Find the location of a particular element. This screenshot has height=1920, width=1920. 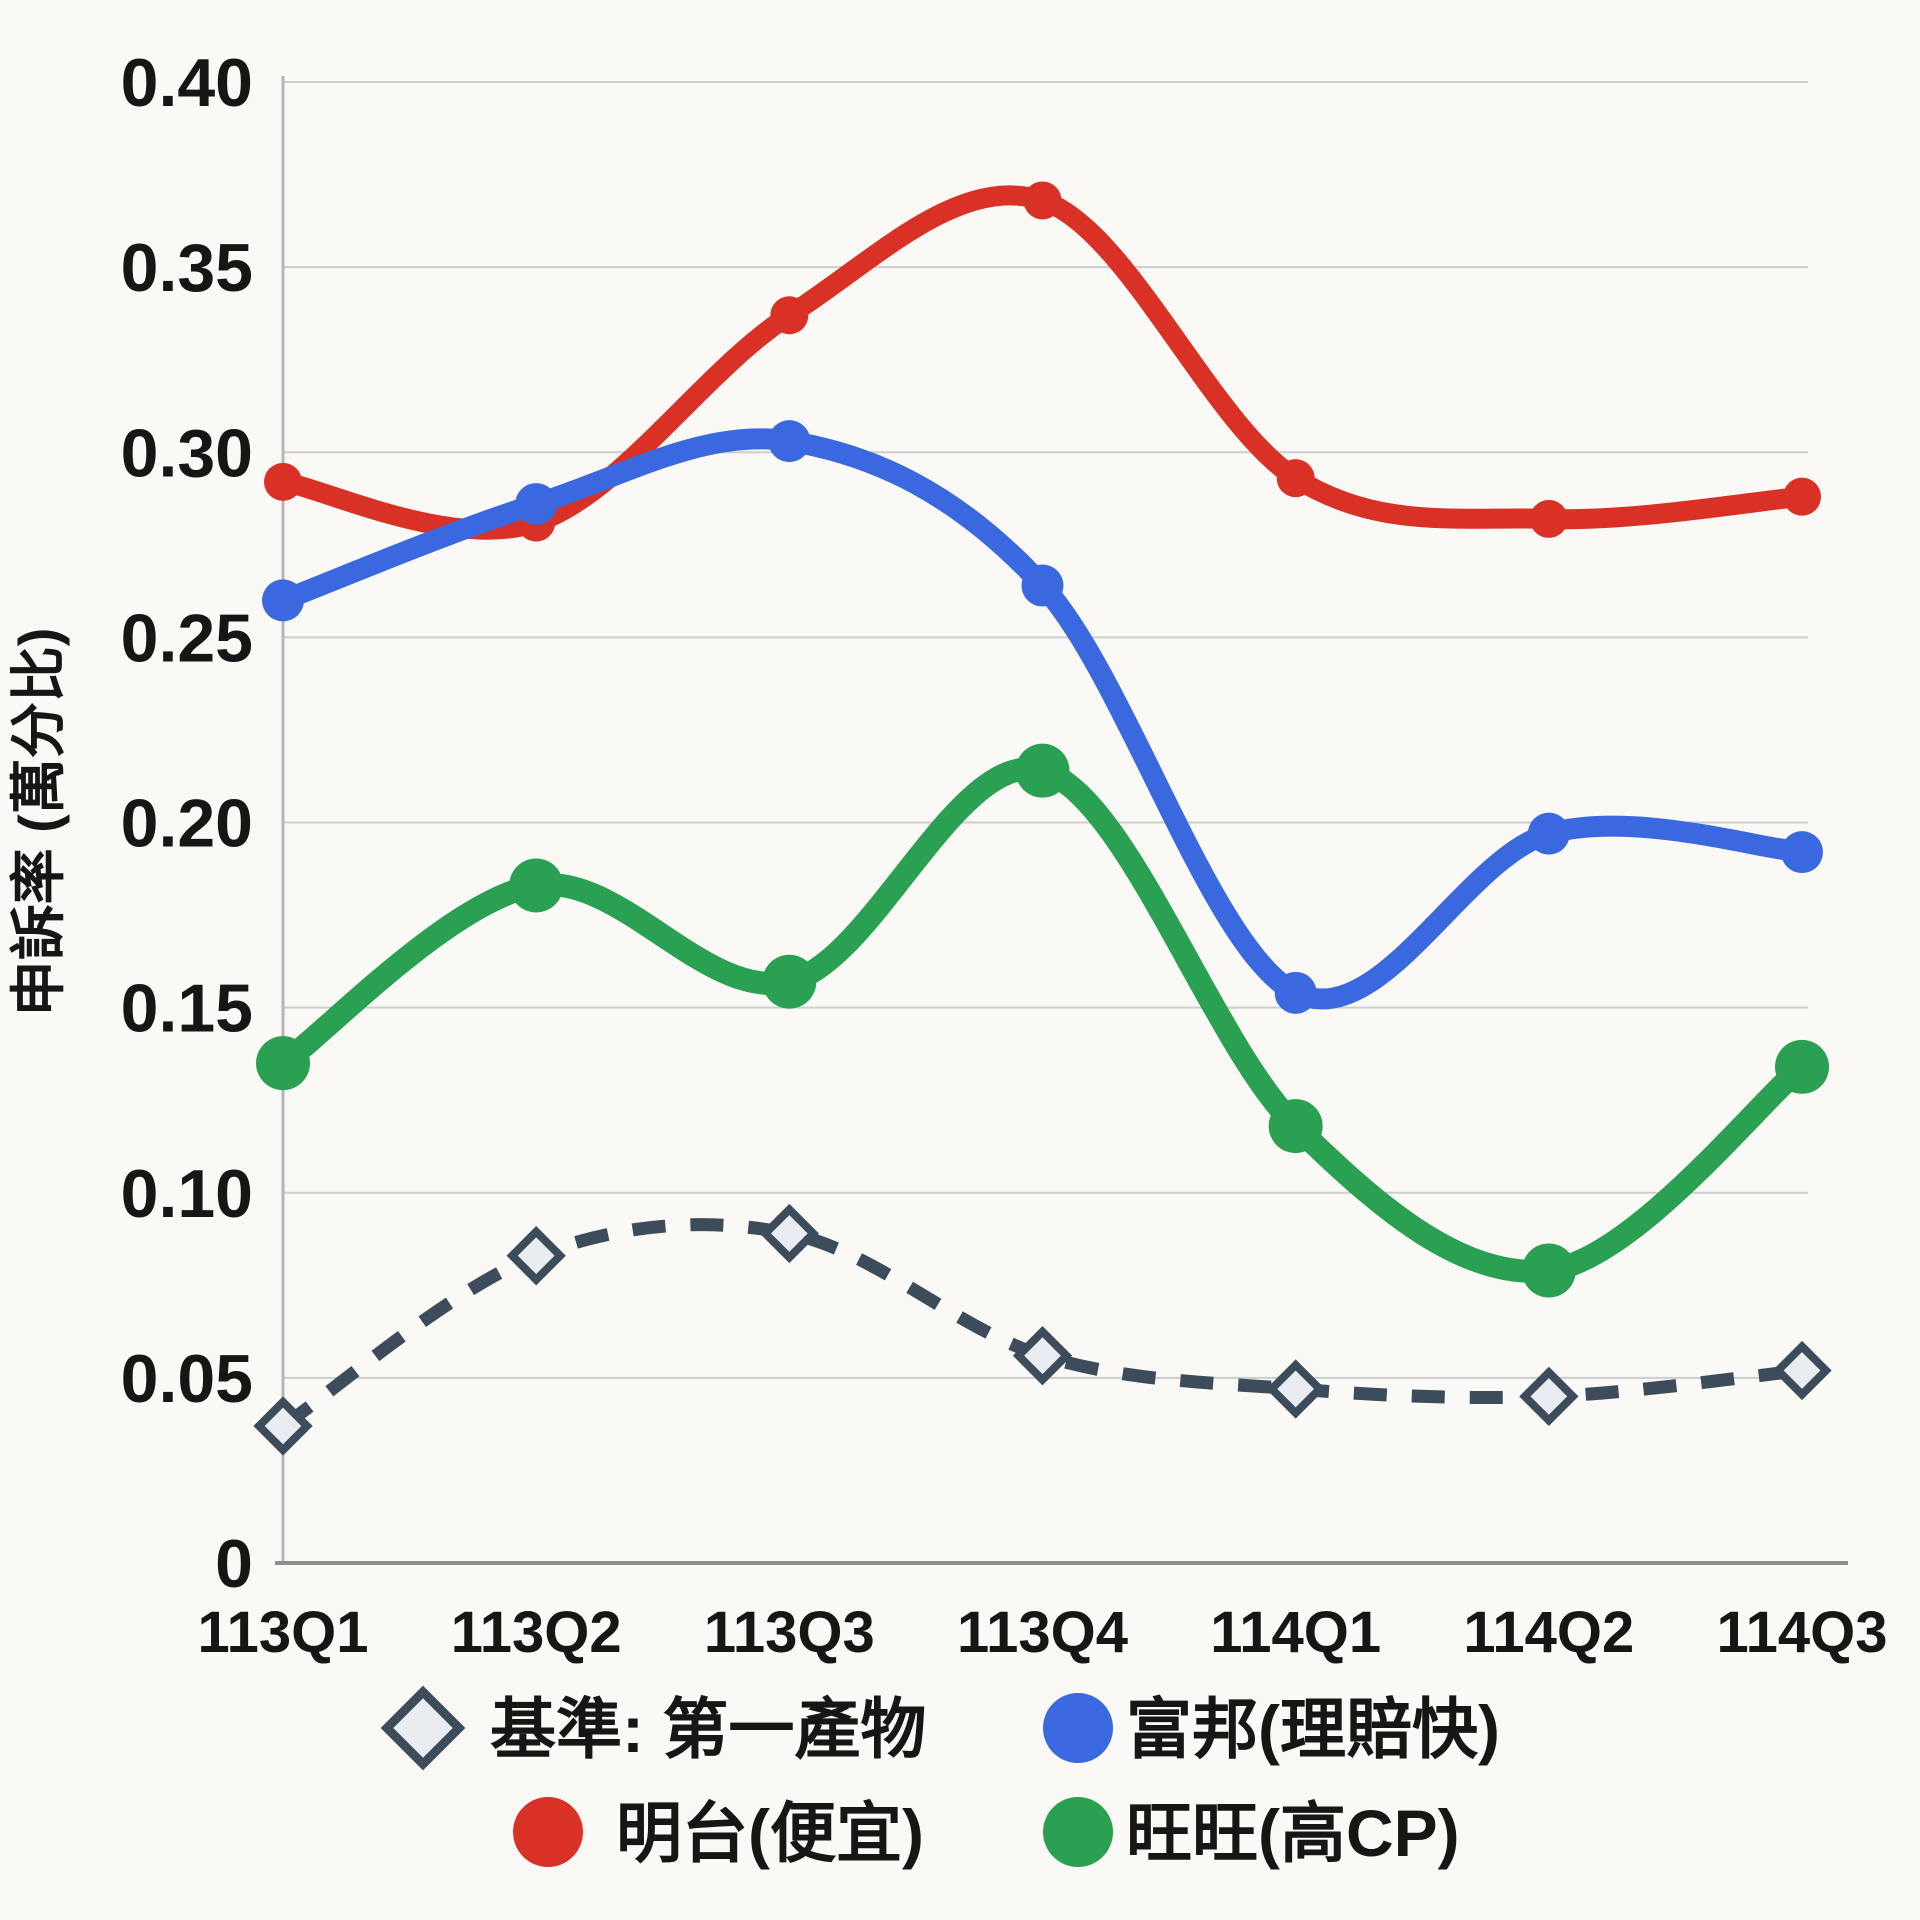

y-axis-title-group: 申訴率 (萬分比) is located at coordinates (38, 822).